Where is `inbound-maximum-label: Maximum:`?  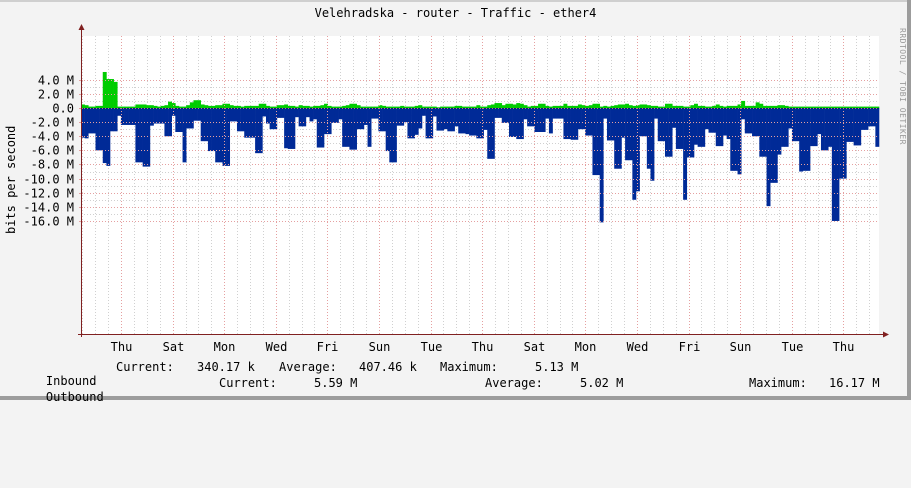 inbound-maximum-label: Maximum: is located at coordinates (469, 367).